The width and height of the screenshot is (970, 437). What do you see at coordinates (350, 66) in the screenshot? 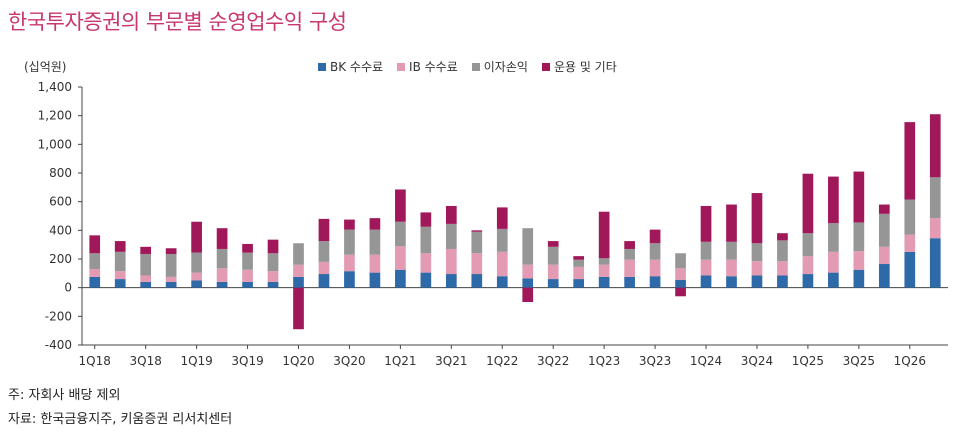
I see `legend-item-bk: BK 수수료` at bounding box center [350, 66].